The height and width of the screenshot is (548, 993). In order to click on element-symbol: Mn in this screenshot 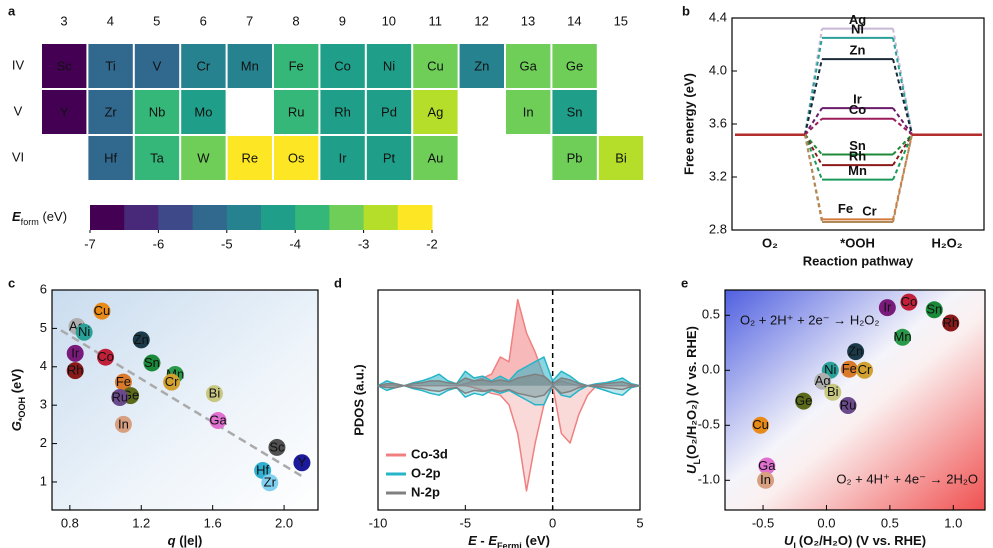, I will do `click(250, 65)`.